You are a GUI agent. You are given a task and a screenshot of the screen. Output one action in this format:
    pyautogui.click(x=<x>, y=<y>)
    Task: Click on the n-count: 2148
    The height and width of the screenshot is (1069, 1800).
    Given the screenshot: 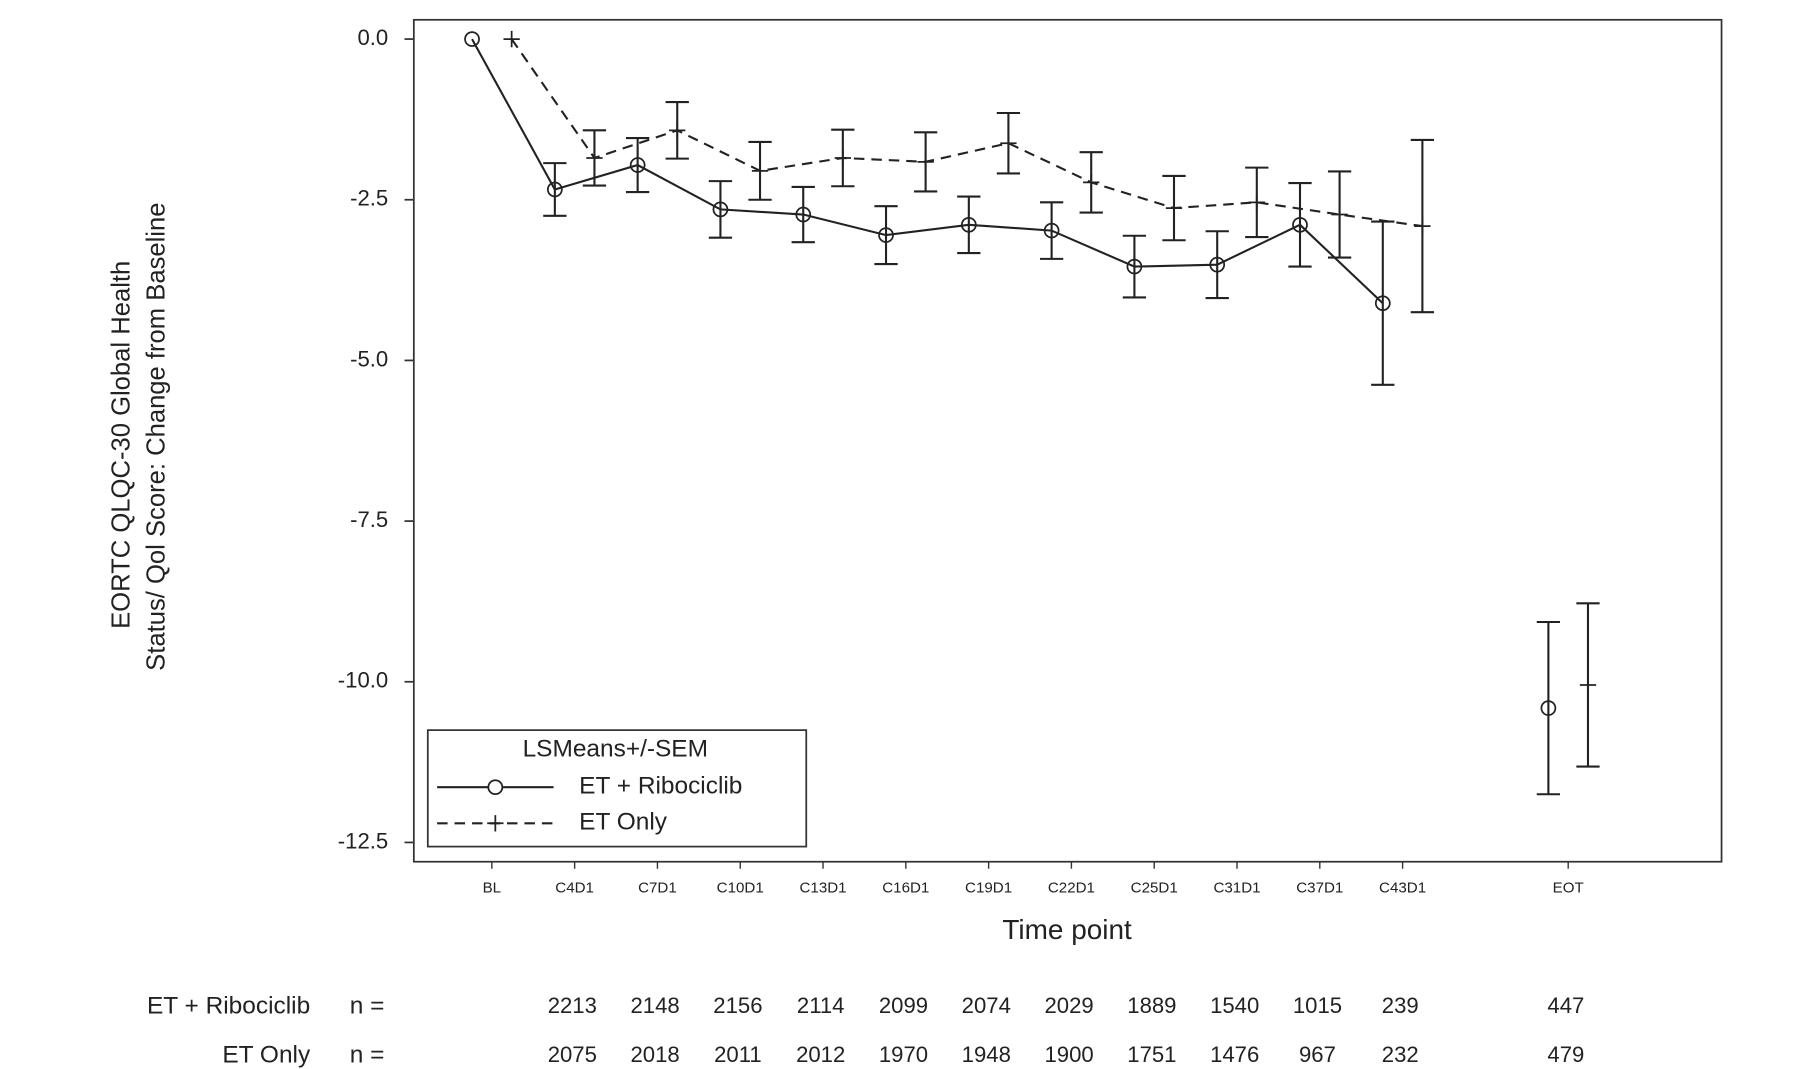 What is the action you would take?
    pyautogui.click(x=655, y=1005)
    